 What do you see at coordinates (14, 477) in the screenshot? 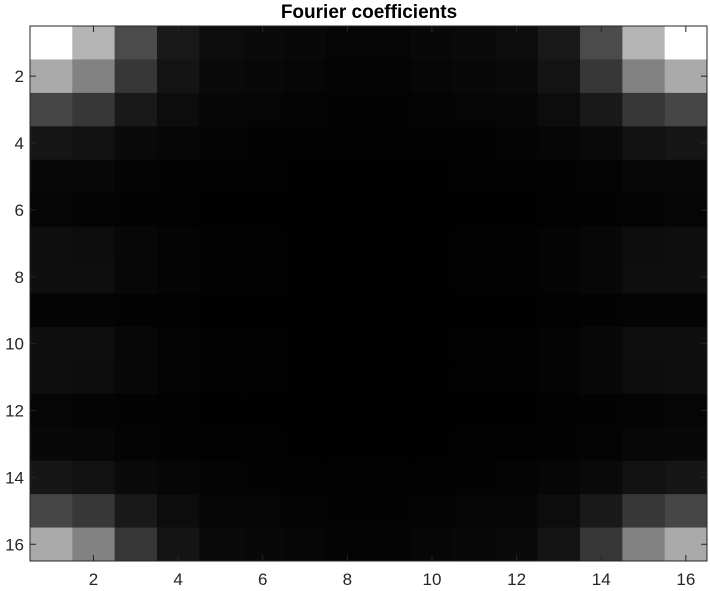
I see `y-tick-label: 14` at bounding box center [14, 477].